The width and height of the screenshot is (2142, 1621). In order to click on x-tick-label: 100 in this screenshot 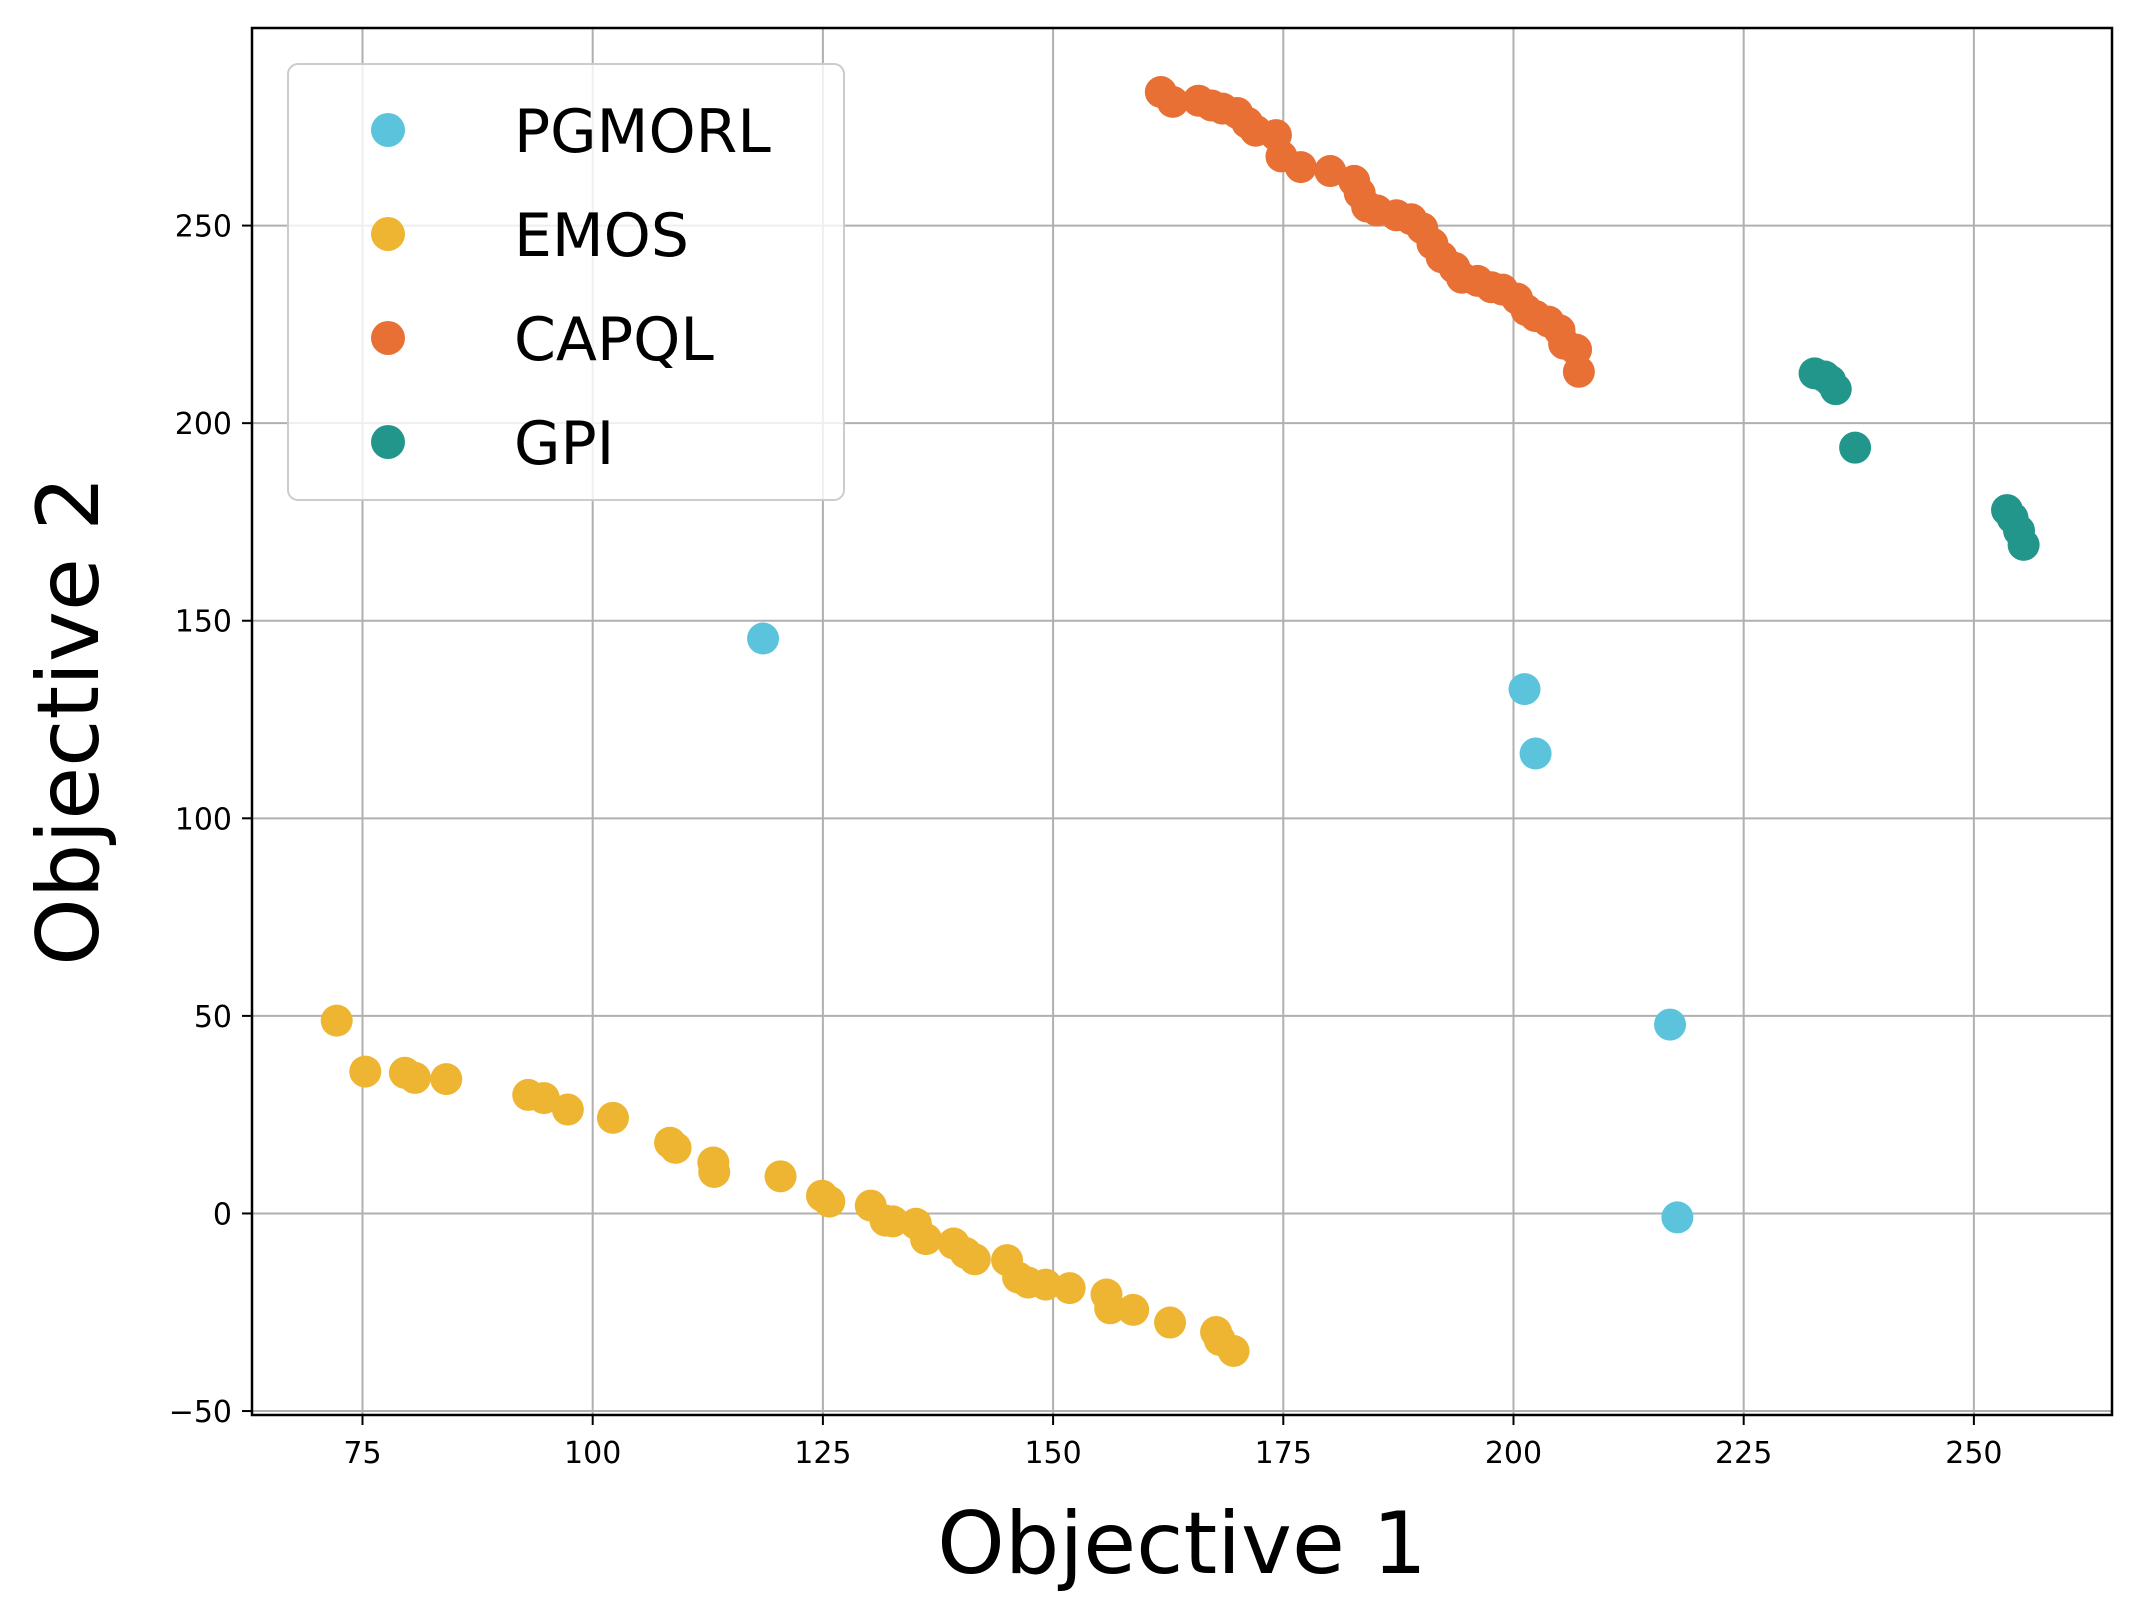, I will do `click(592, 1453)`.